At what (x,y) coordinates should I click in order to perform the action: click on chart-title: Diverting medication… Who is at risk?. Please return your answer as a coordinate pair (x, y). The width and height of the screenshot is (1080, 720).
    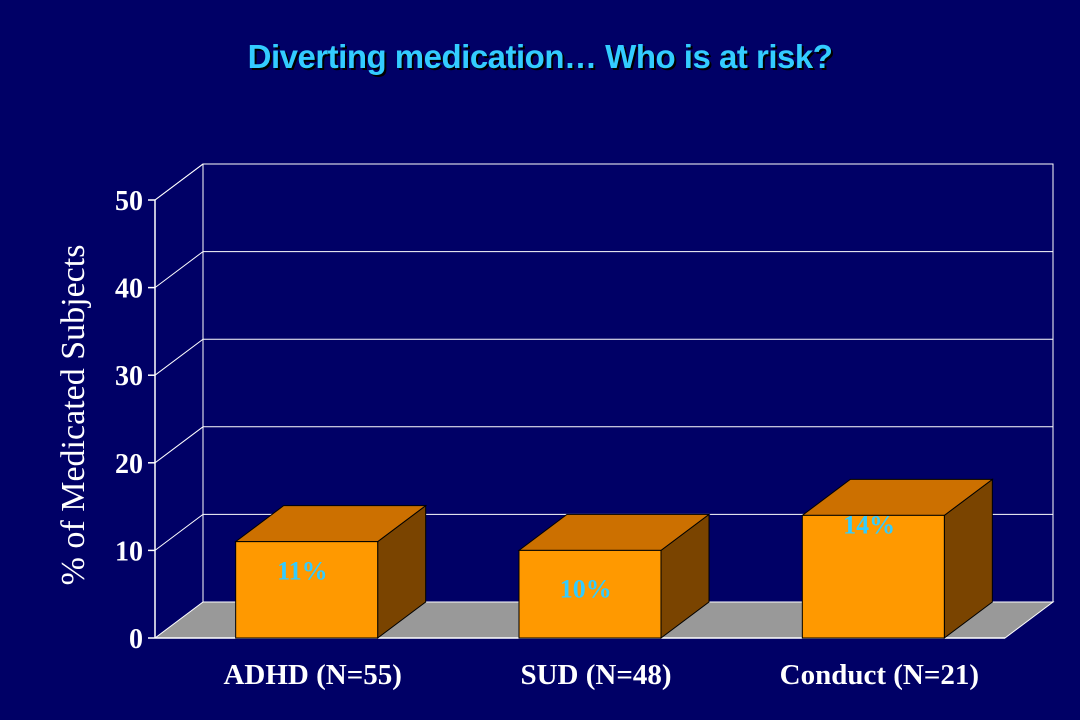
    Looking at the image, I should click on (540, 56).